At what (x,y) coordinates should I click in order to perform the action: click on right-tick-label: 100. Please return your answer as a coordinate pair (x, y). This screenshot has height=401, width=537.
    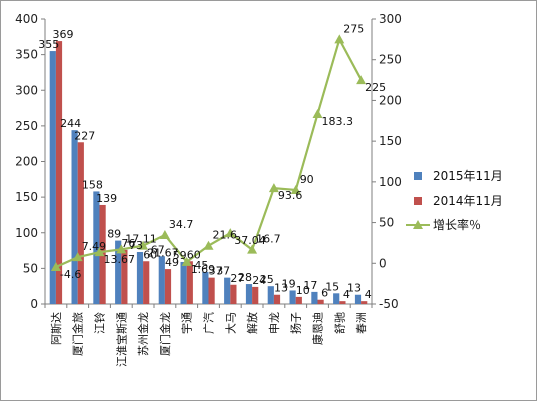
    Looking at the image, I should click on (390, 182).